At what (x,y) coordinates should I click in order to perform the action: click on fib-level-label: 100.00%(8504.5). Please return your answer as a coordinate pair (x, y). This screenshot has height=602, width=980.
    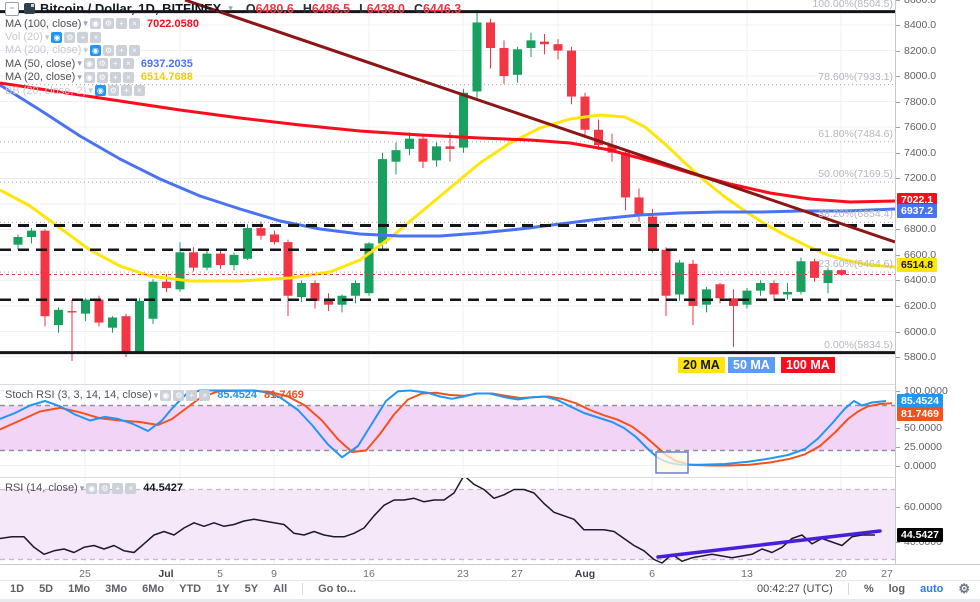
    Looking at the image, I should click on (852, 5).